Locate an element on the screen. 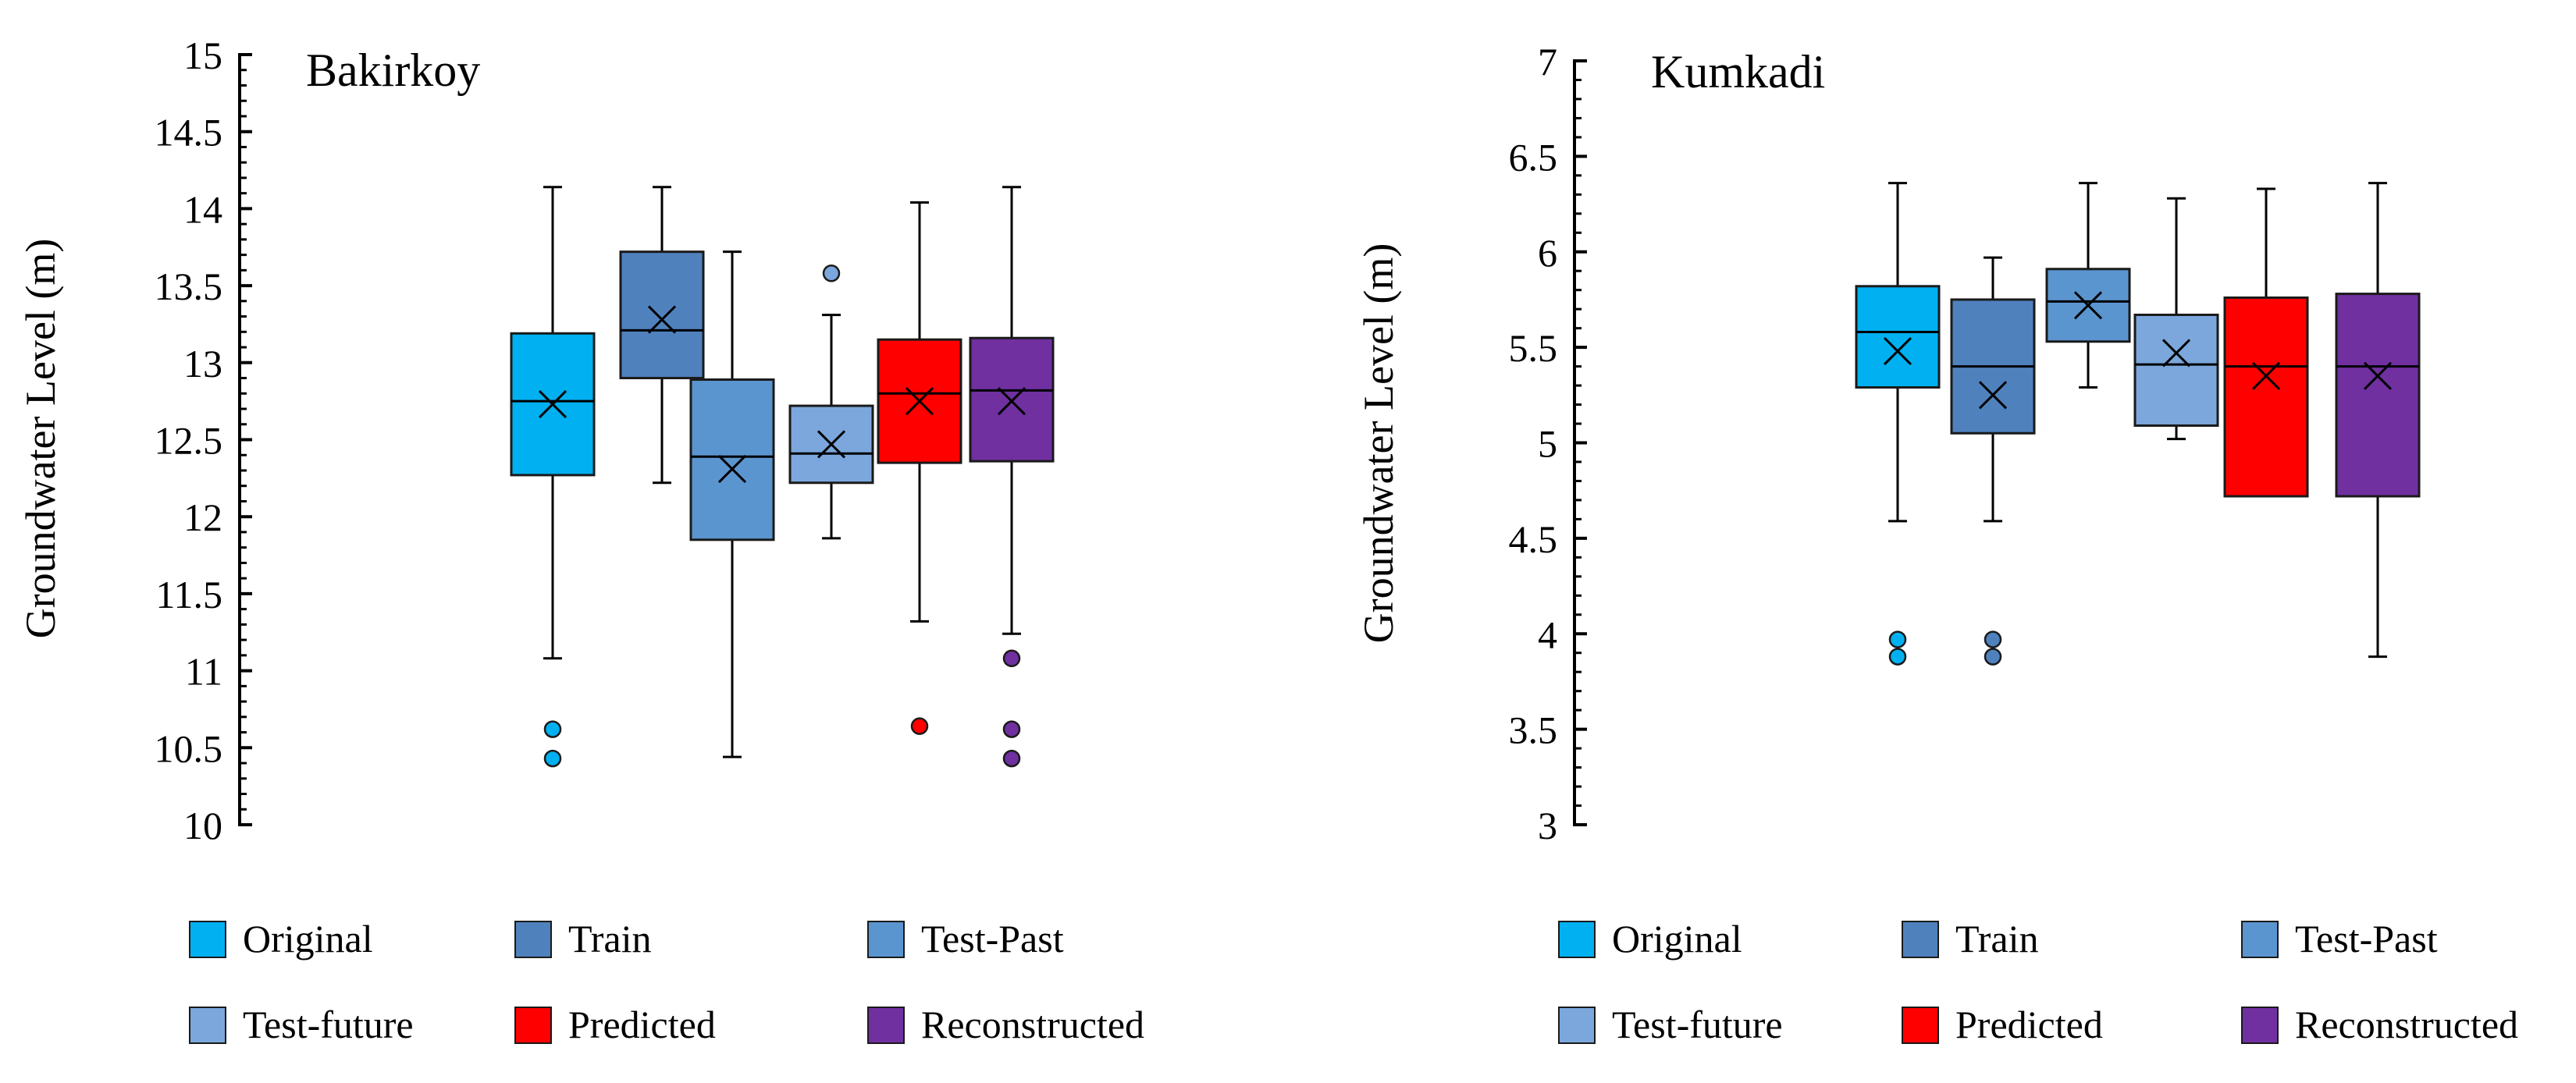 The image size is (2576, 1083). y-tick-label: 14.5 is located at coordinates (189, 132).